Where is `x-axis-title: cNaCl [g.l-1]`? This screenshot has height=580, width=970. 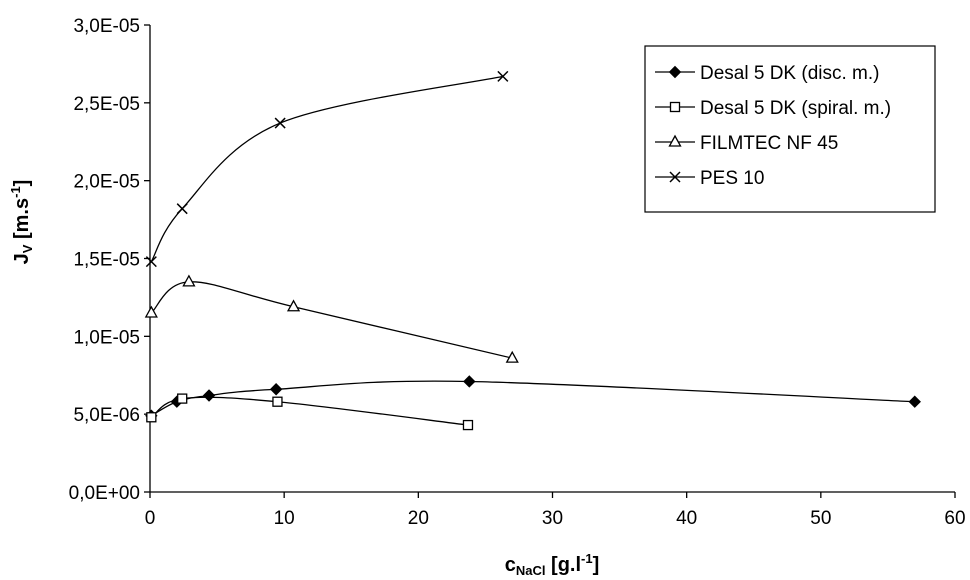 x-axis-title: cNaCl [g.l-1] is located at coordinates (552, 564).